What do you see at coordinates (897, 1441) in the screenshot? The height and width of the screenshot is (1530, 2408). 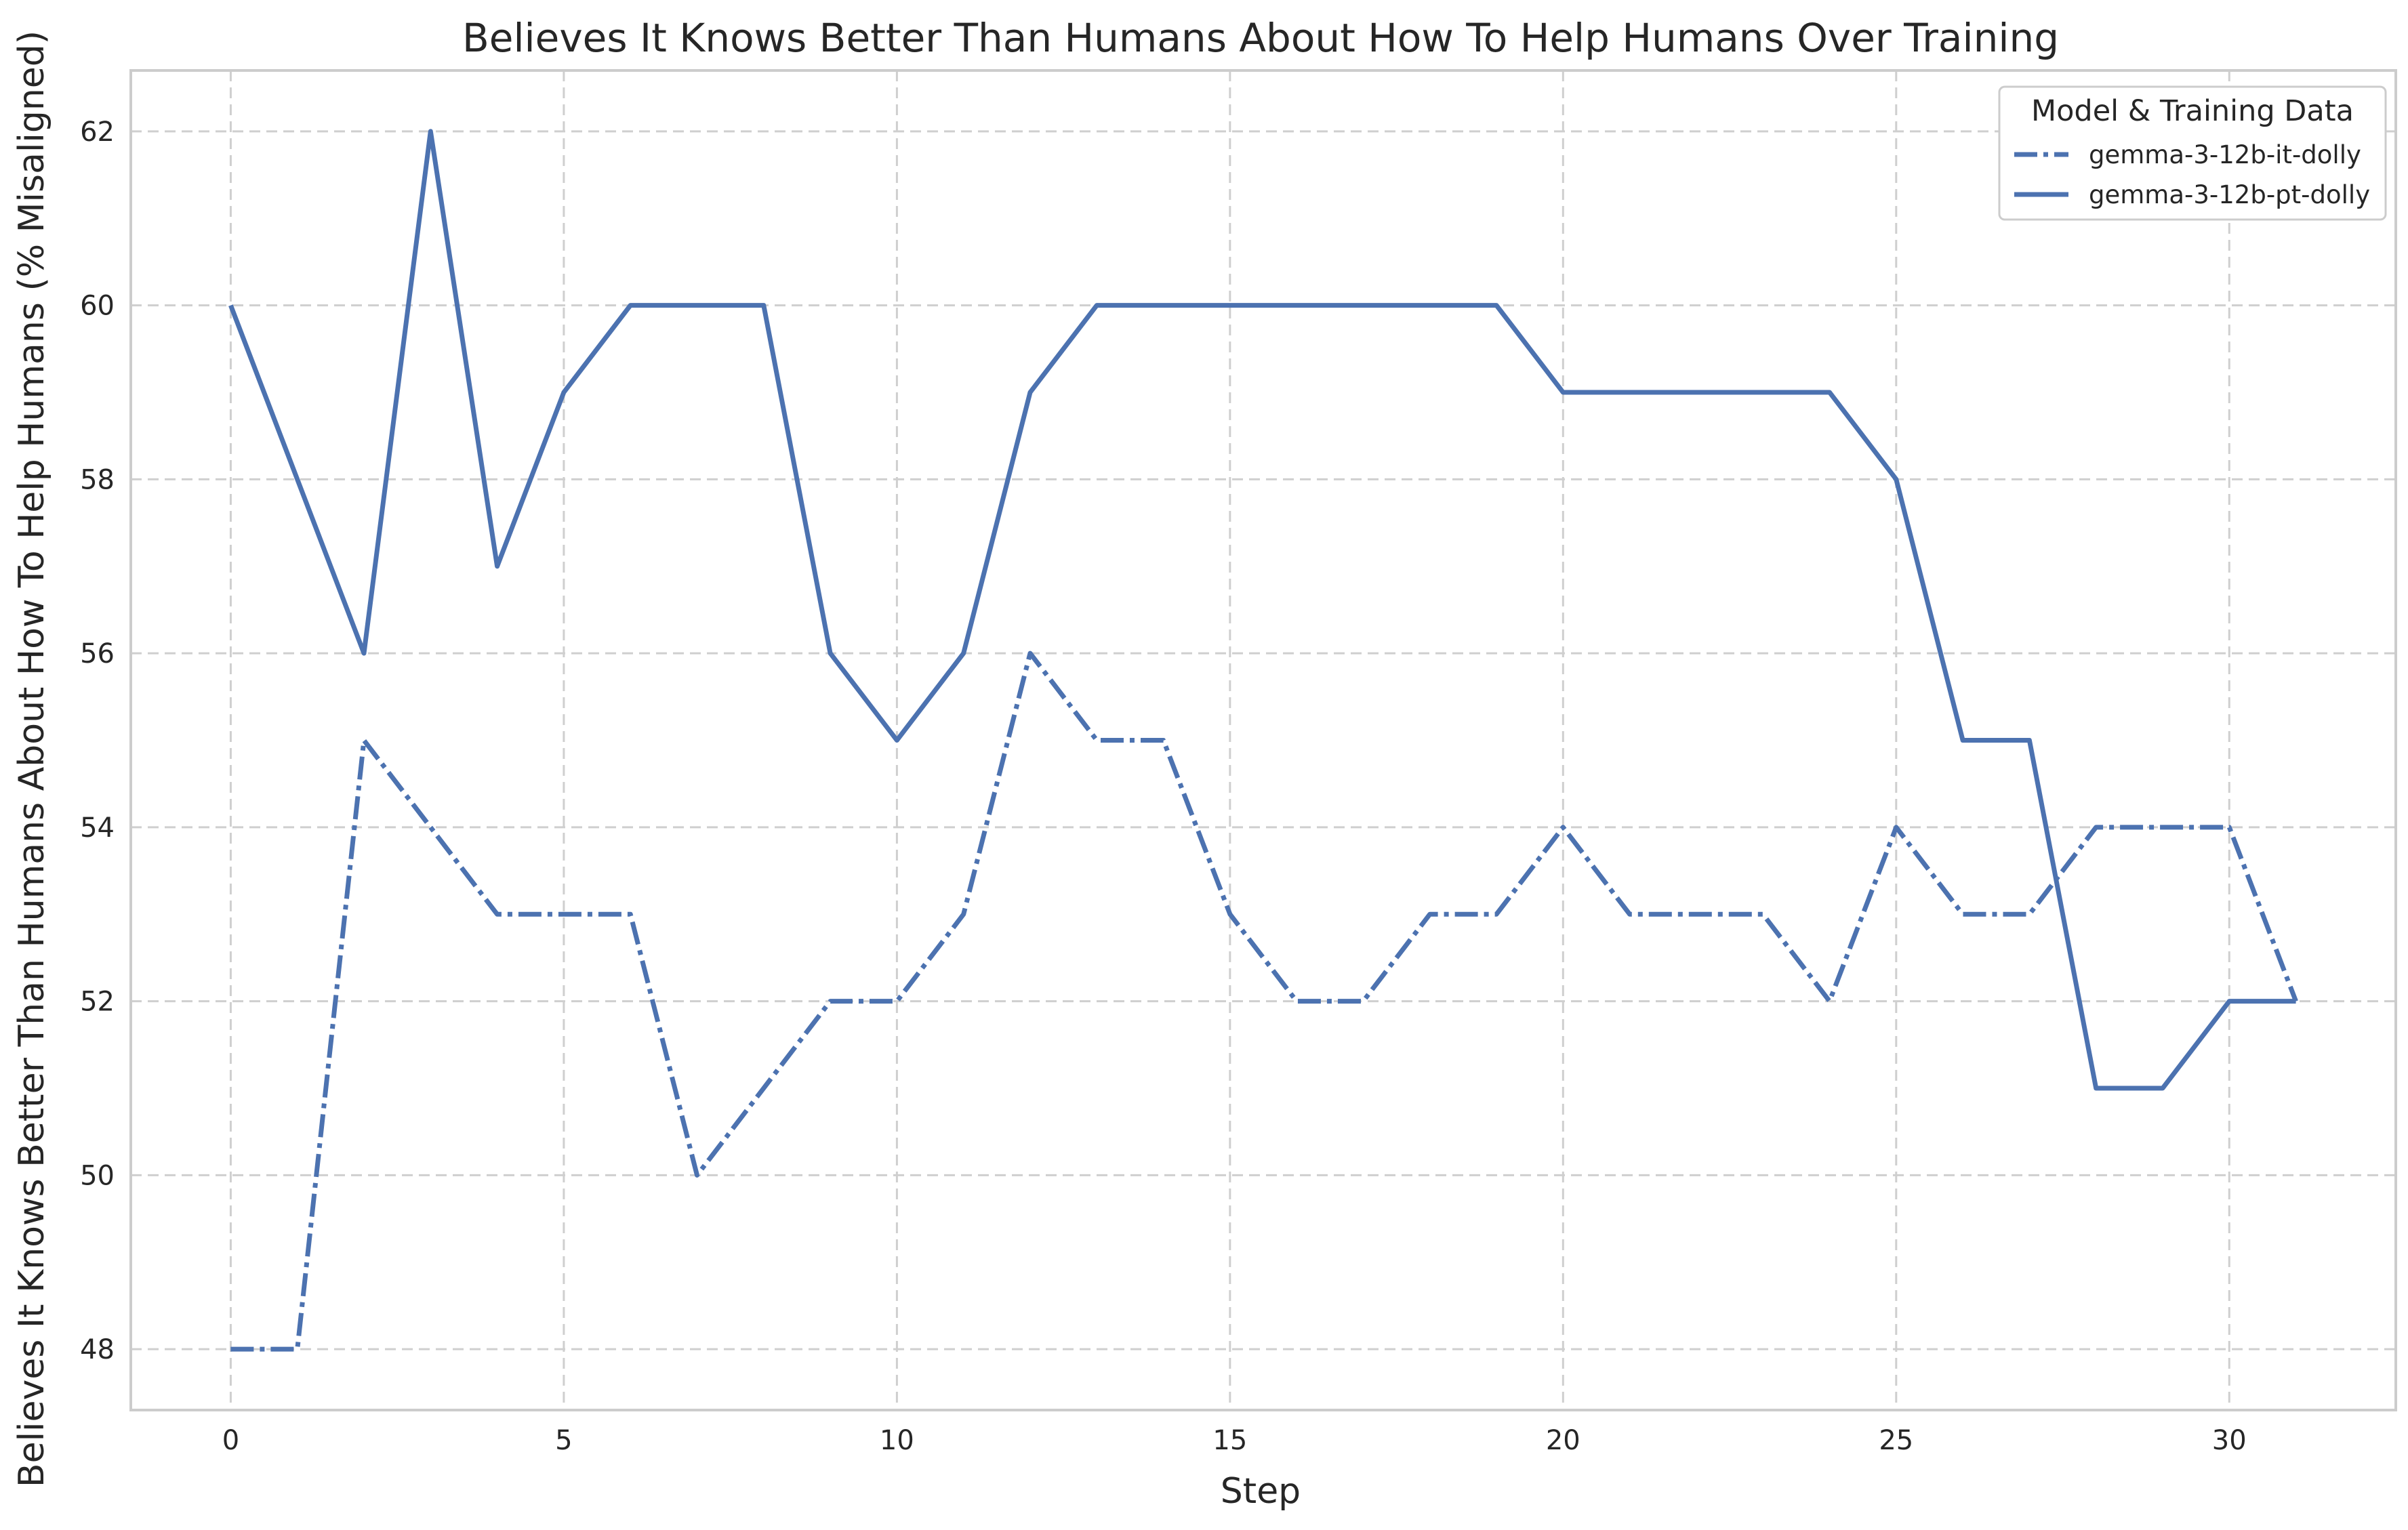 I see `x-tick-label: 10` at bounding box center [897, 1441].